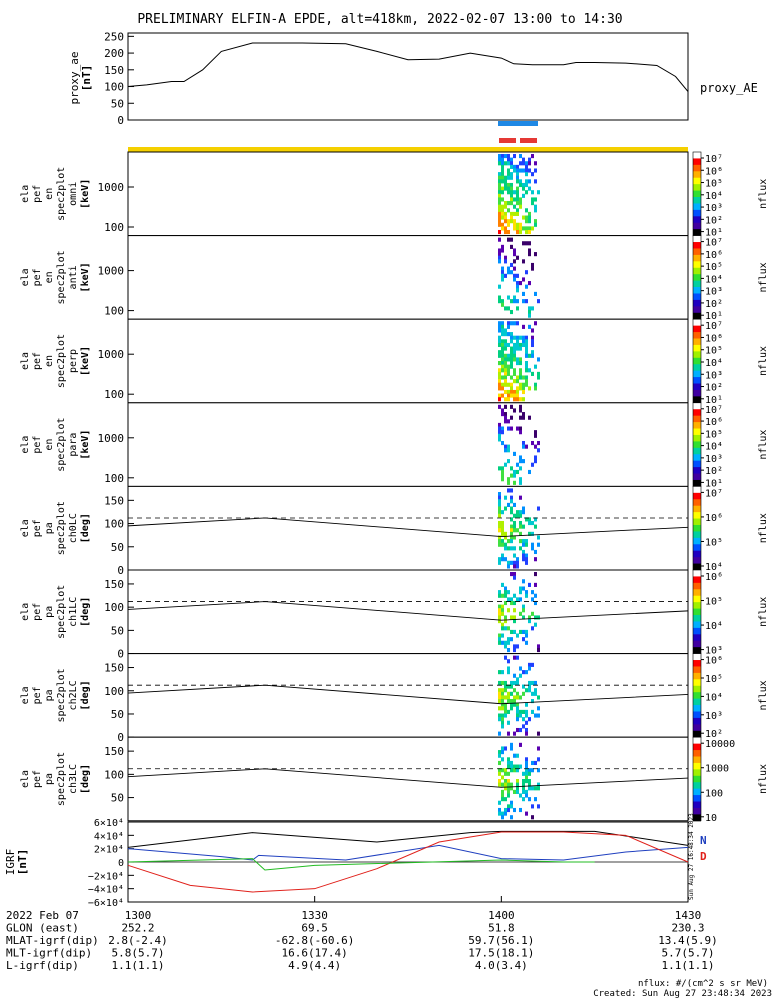  What do you see at coordinates (408, 444) in the screenshot?
I see `en_para-frame` at bounding box center [408, 444].